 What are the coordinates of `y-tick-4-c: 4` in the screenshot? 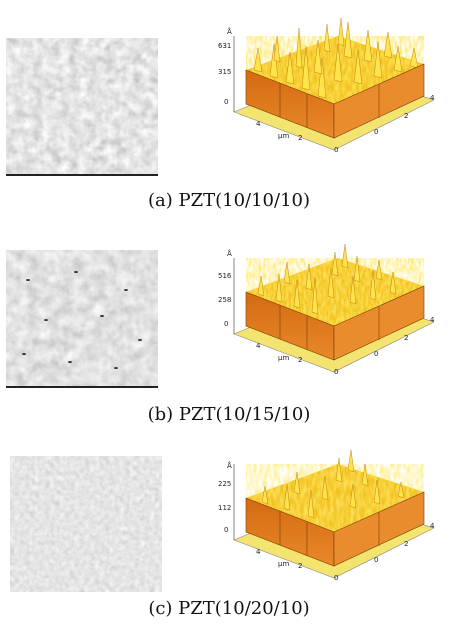 It's located at (432, 526).